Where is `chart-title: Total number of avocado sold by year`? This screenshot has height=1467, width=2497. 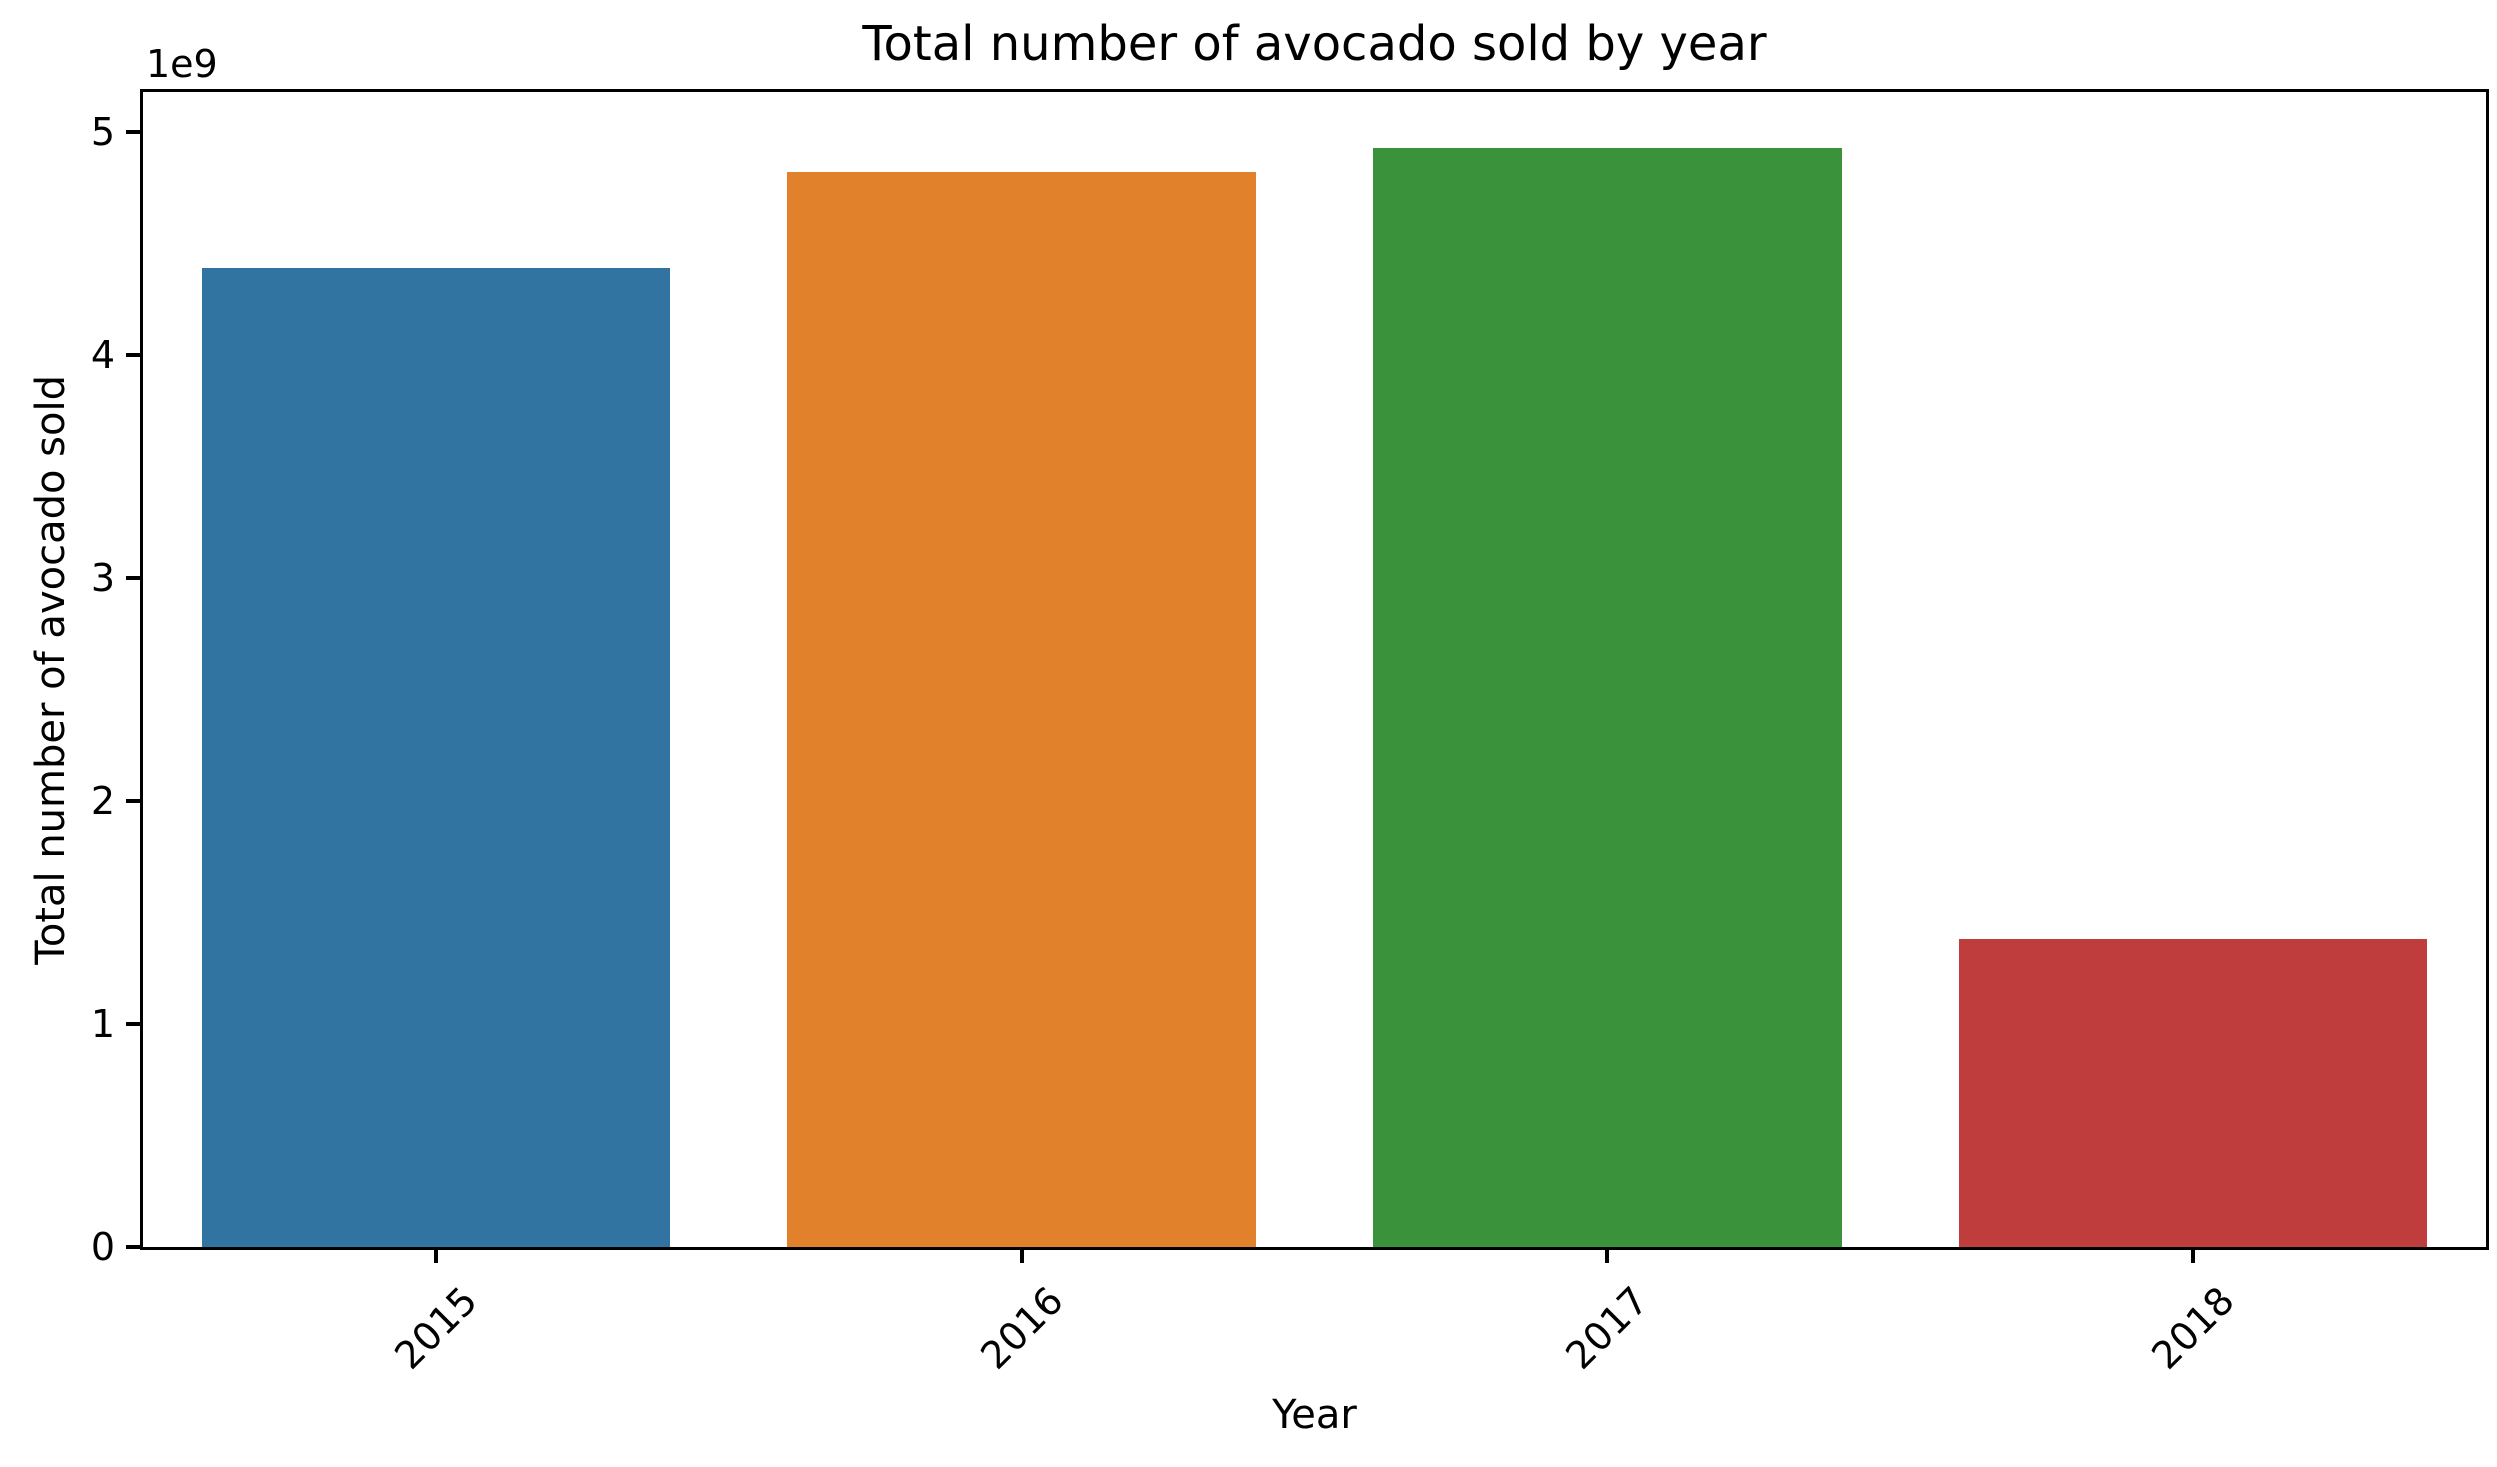
chart-title: Total number of avocado sold by year is located at coordinates (1314, 44).